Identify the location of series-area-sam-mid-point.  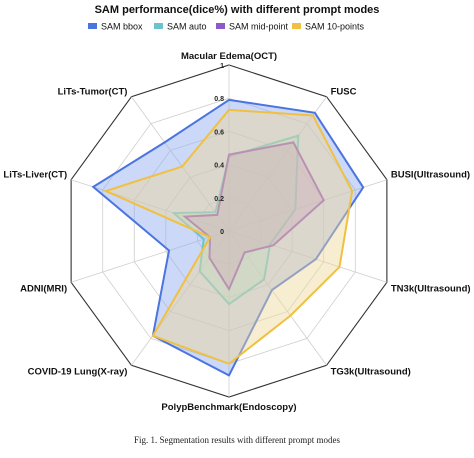
(253, 216).